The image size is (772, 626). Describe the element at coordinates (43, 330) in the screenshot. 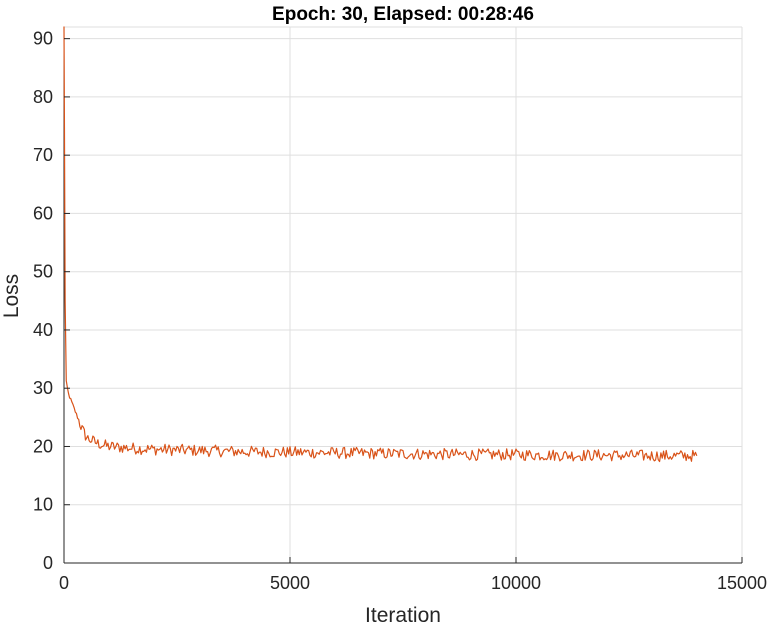

I see `y-tick-label: 40` at that location.